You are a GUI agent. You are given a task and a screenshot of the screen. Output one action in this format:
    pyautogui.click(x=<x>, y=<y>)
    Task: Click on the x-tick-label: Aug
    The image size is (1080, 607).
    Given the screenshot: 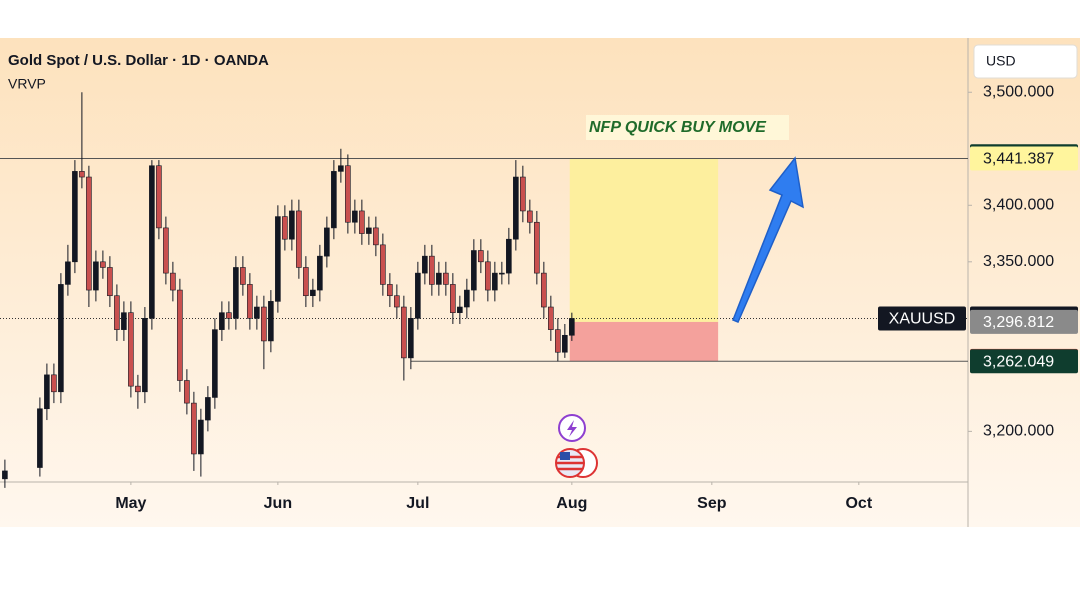 What is the action you would take?
    pyautogui.click(x=571, y=503)
    